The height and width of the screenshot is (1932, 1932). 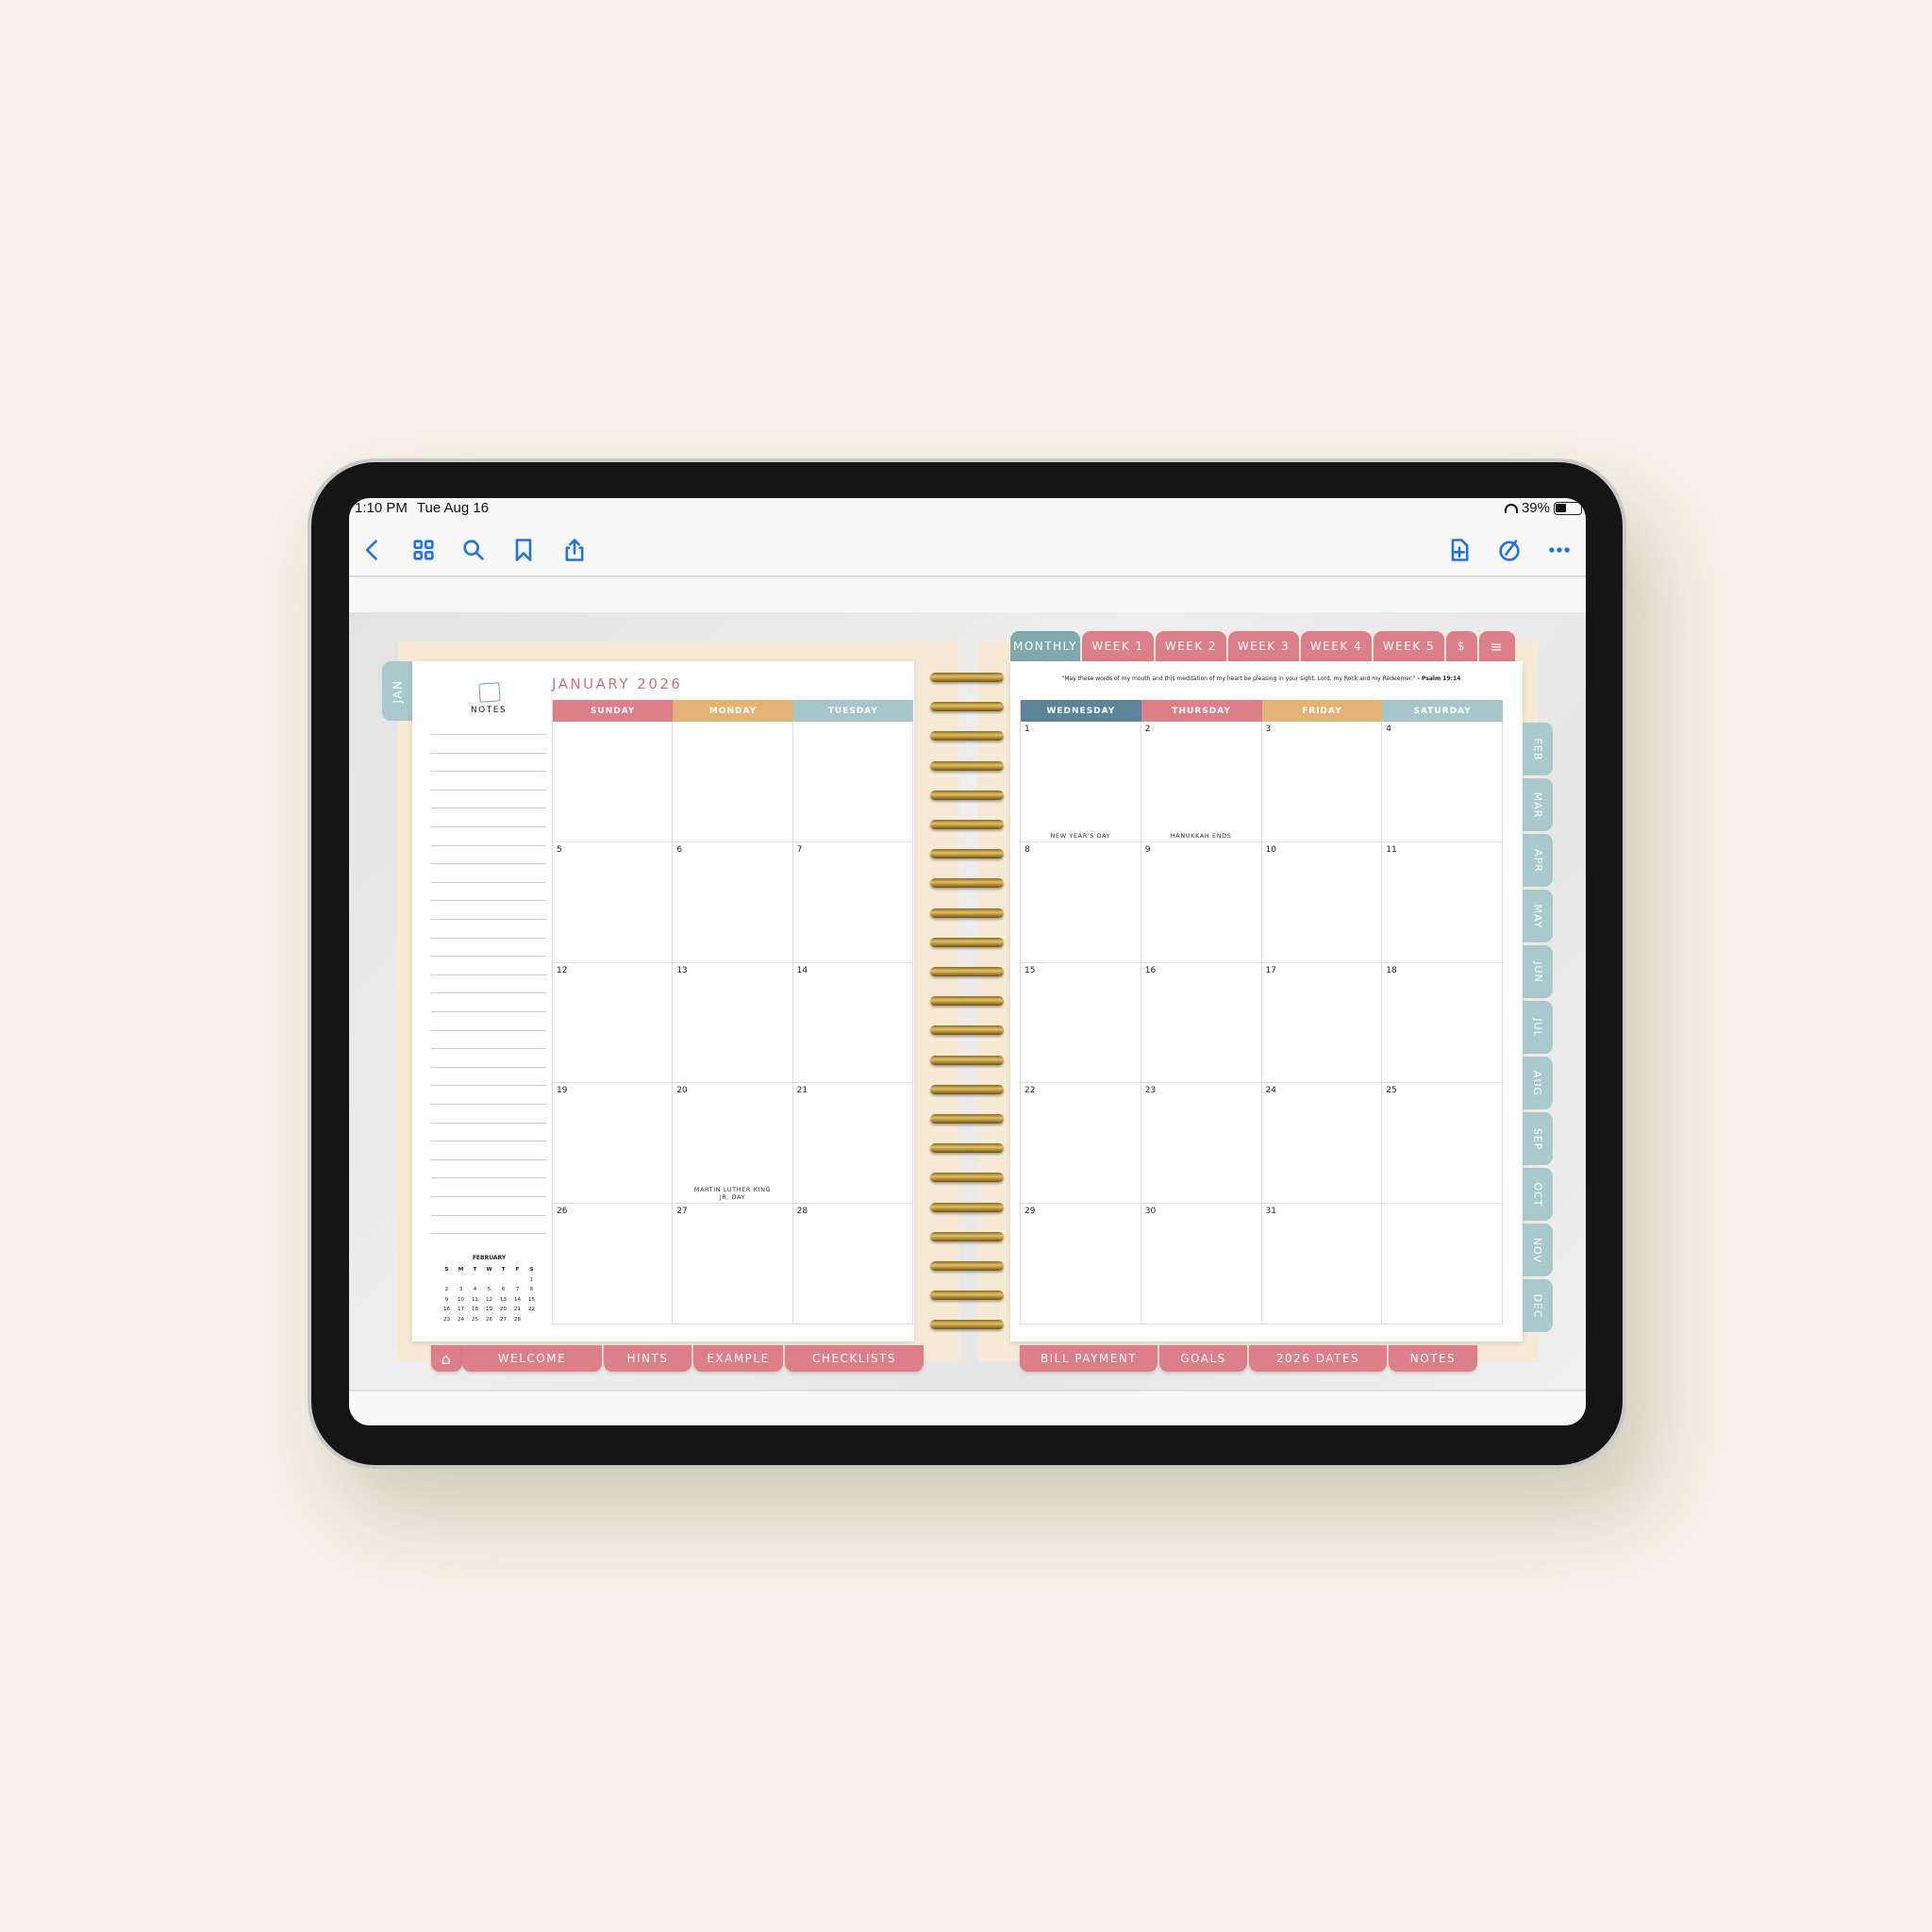 I want to click on calendar-day-cell: 3, so click(x=1322, y=782).